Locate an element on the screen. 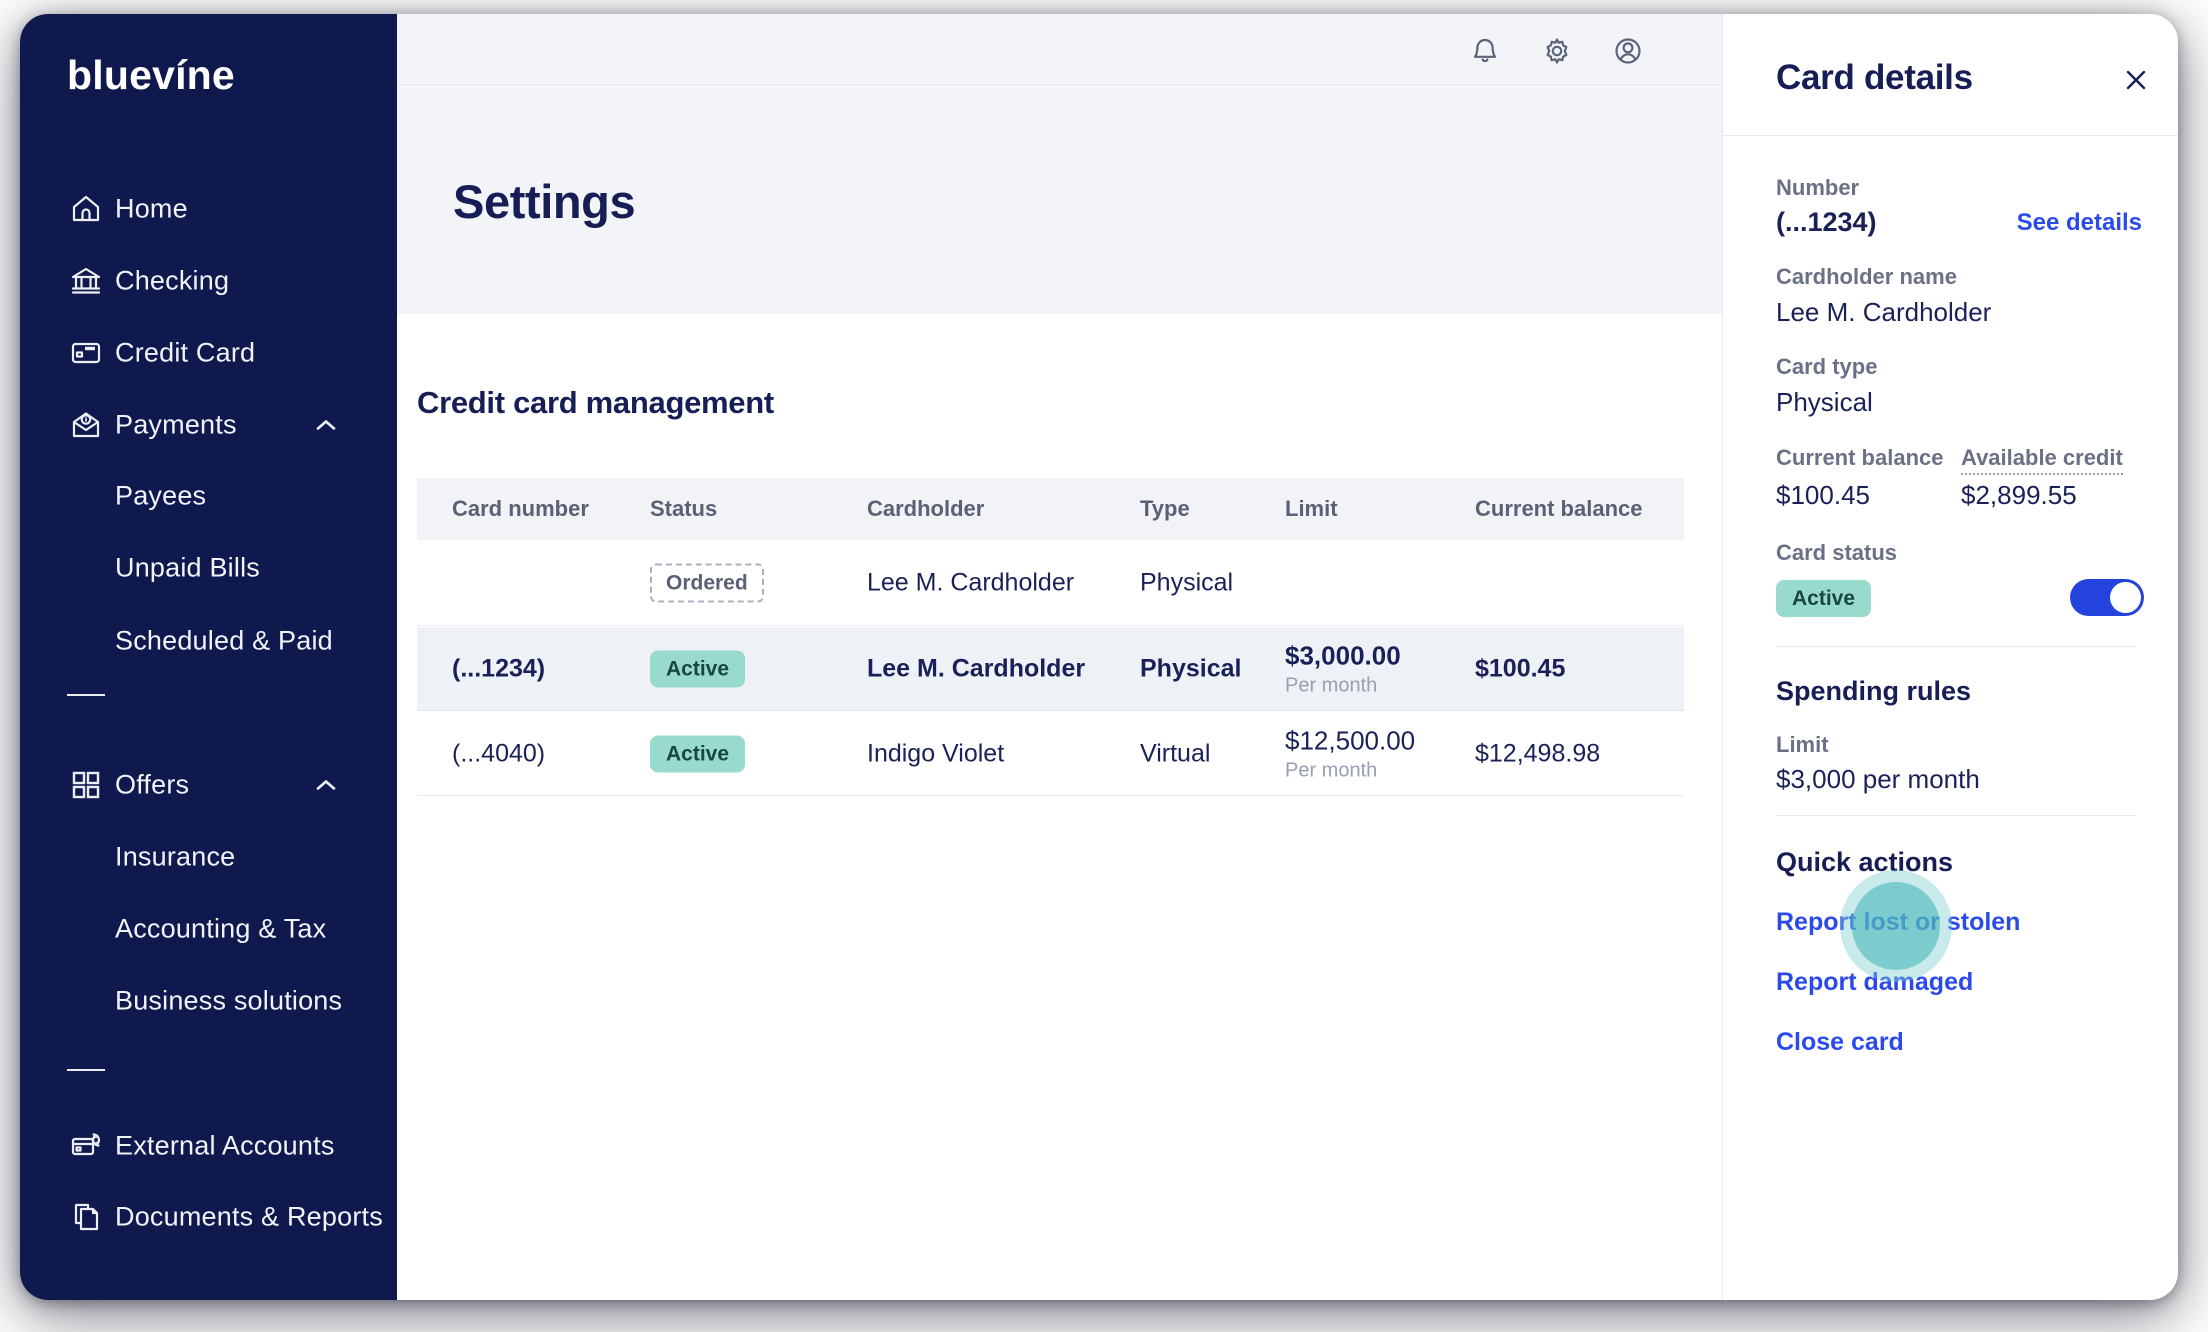  cell-balance: $100.45 is located at coordinates (1520, 668).